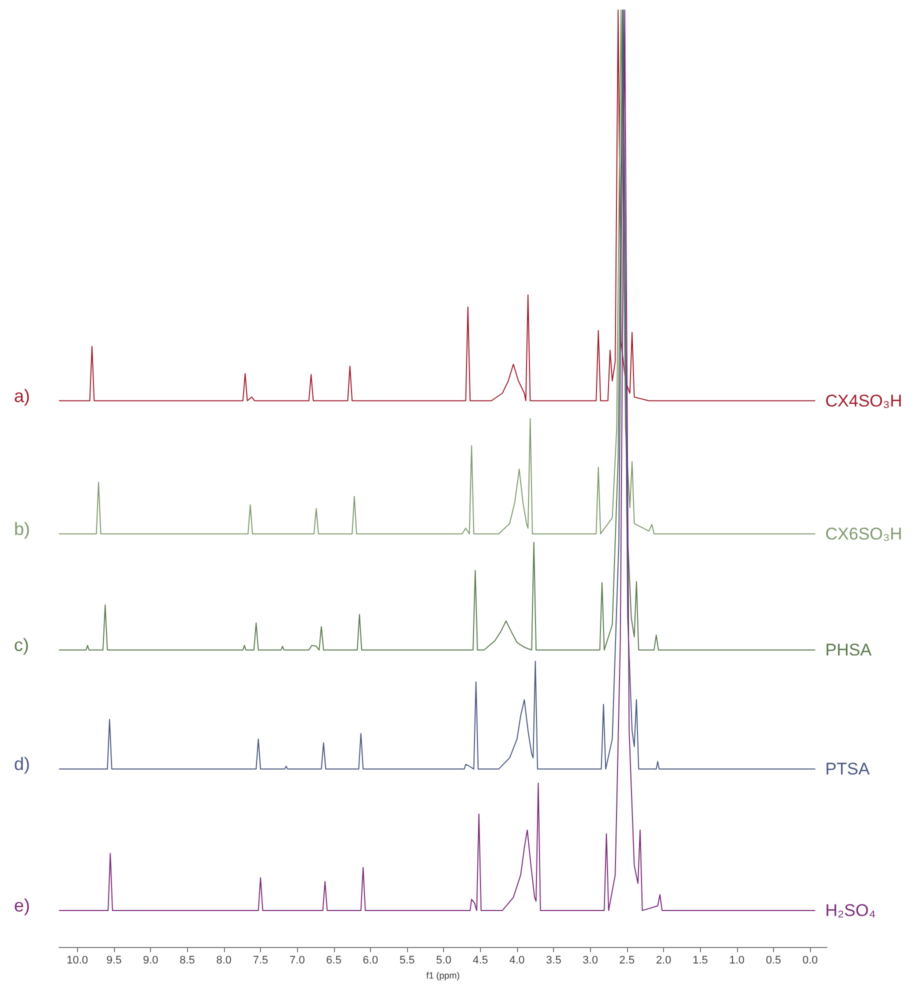  I want to click on x-tick-label: 9.0, so click(150, 960).